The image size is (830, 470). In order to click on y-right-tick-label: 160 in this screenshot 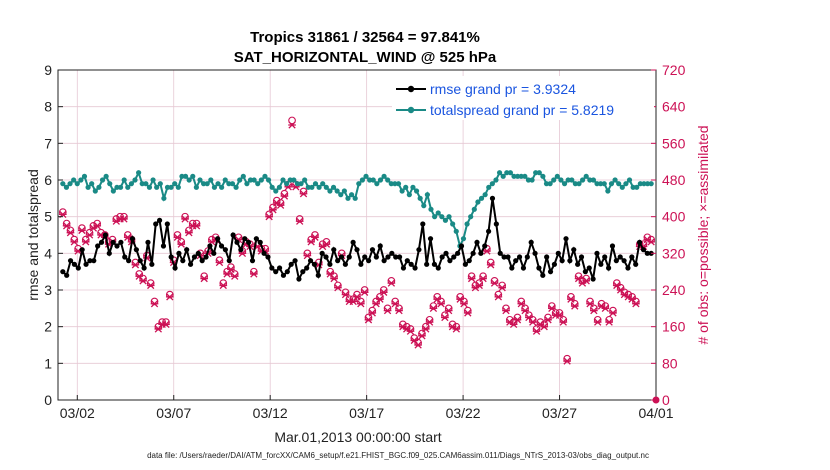, I will do `click(674, 327)`.